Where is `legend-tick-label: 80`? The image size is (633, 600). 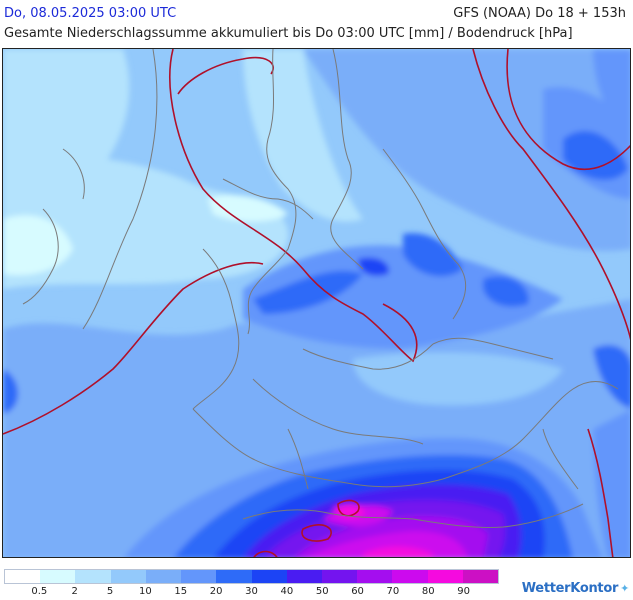 legend-tick-label: 80 is located at coordinates (428, 591).